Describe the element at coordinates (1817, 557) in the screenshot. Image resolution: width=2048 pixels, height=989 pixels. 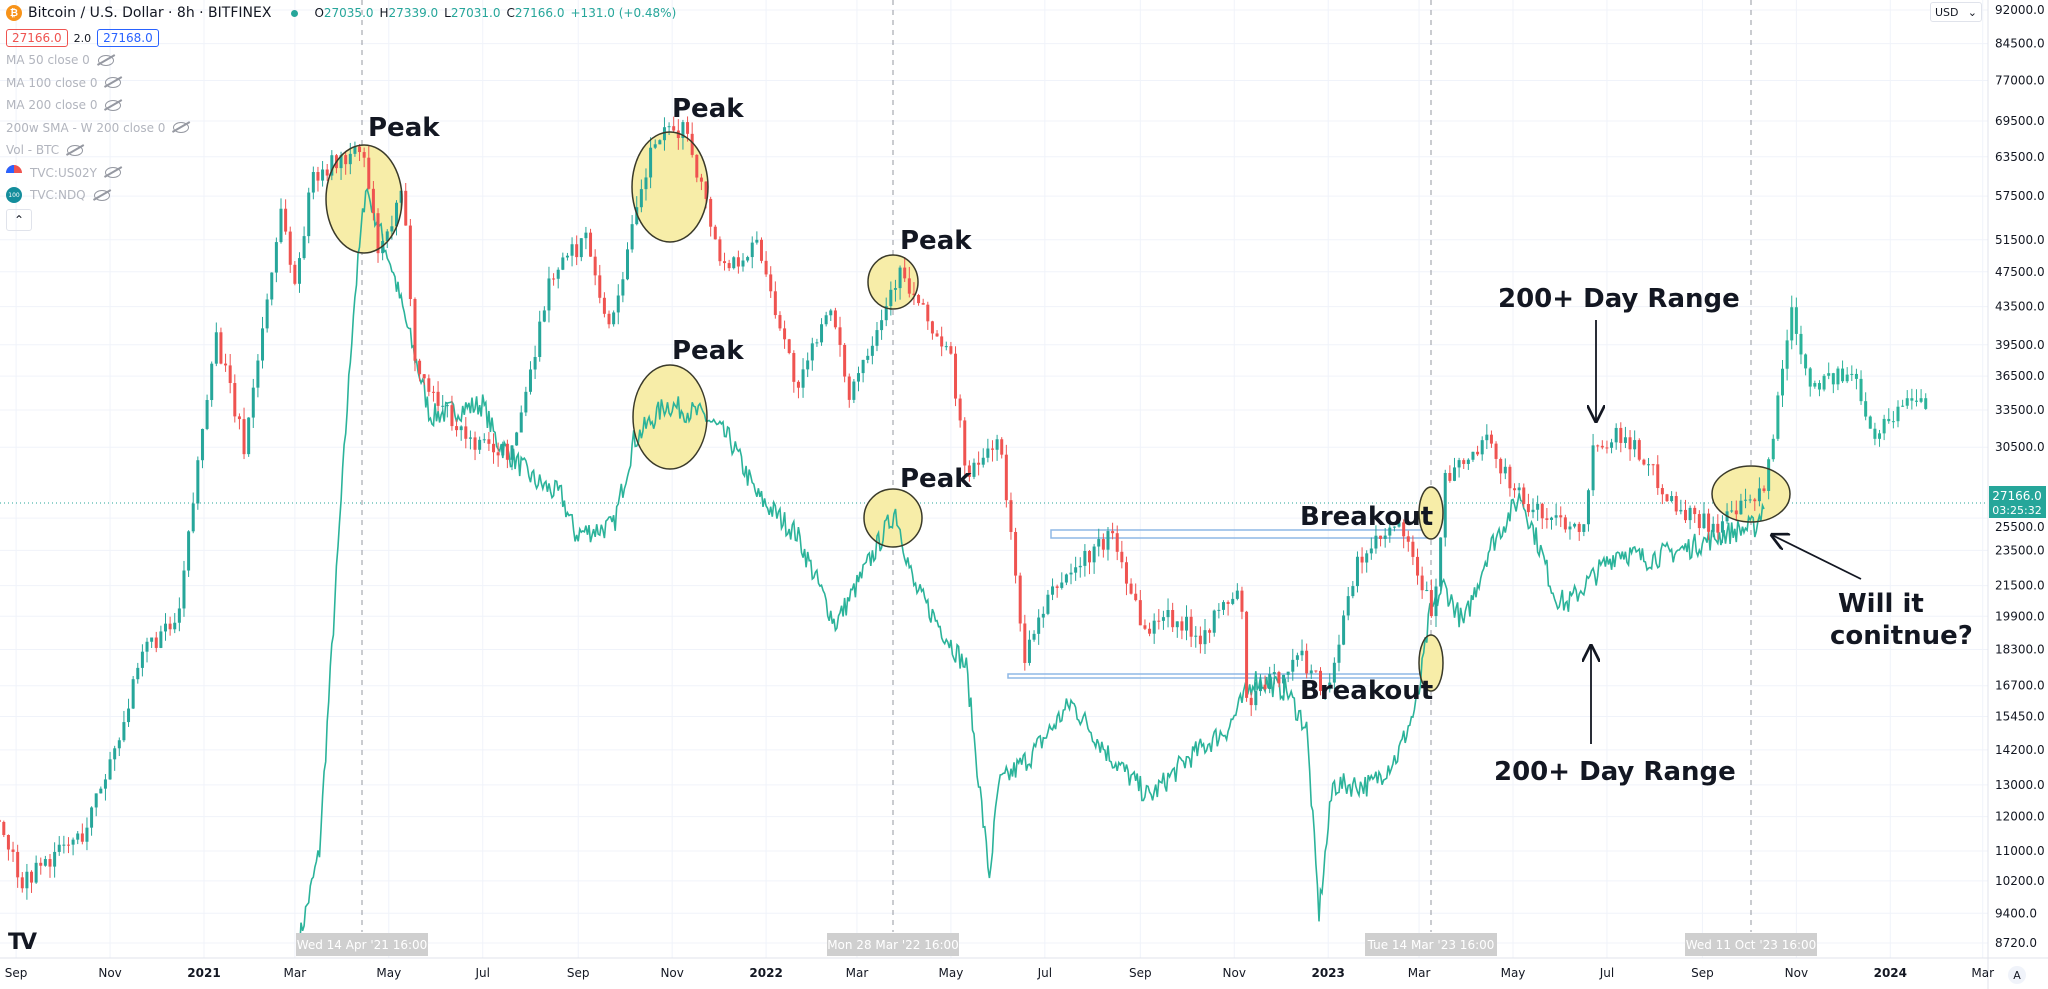
I see `arrow-question` at that location.